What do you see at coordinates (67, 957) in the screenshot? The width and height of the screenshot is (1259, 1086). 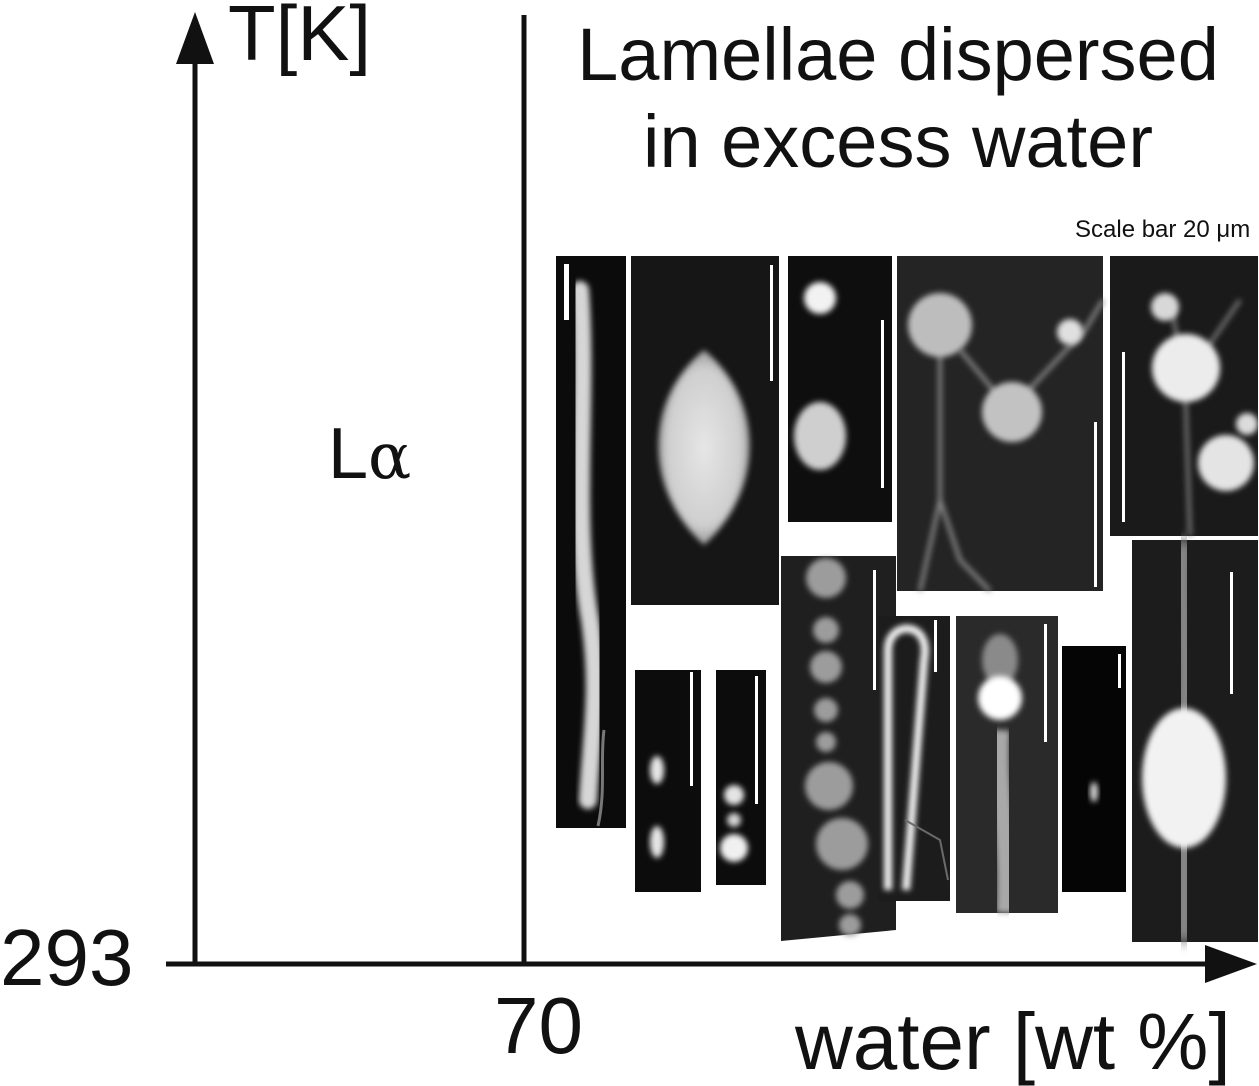 I see `y-axis-tick-label: 293` at bounding box center [67, 957].